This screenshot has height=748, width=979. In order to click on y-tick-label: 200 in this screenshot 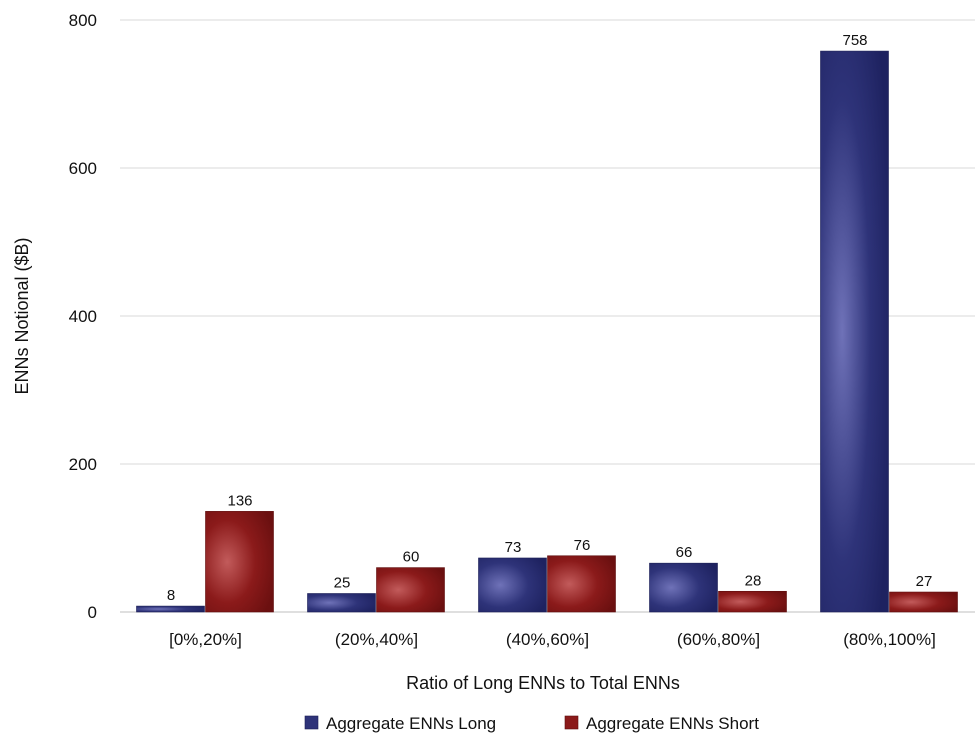, I will do `click(83, 464)`.